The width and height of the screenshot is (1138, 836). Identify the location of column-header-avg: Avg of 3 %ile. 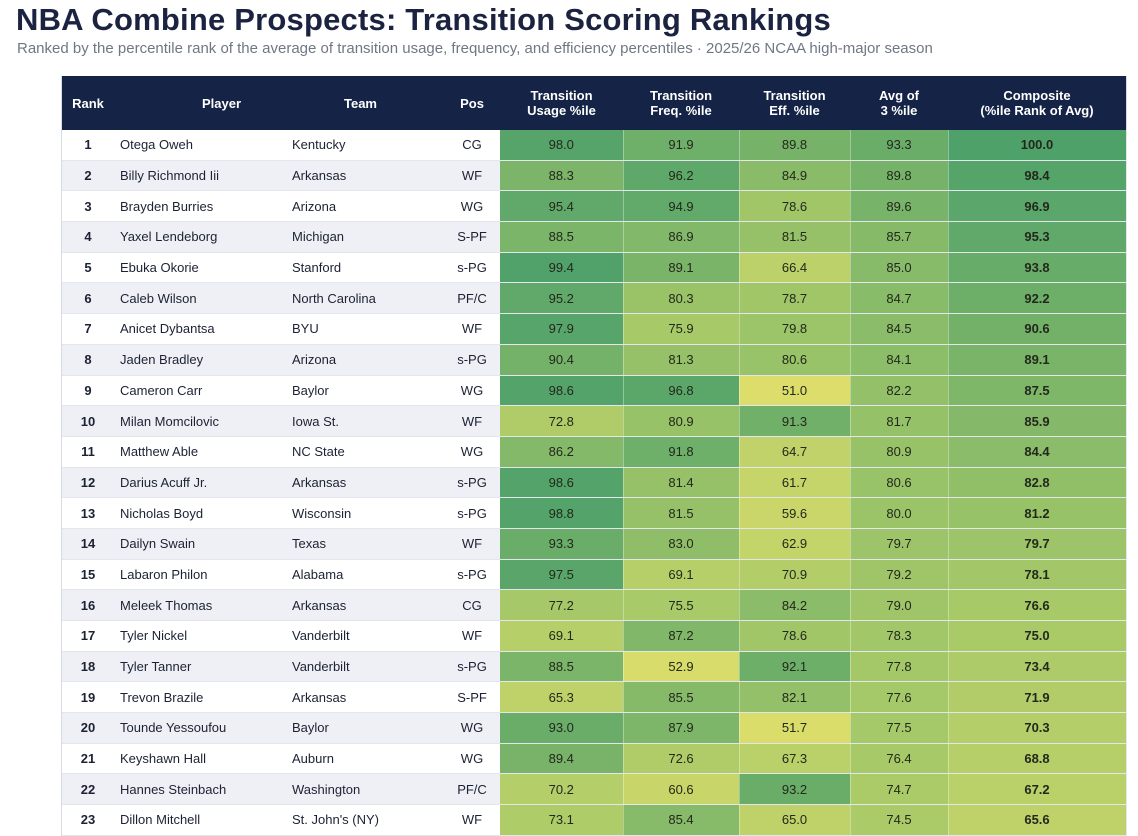
(899, 103).